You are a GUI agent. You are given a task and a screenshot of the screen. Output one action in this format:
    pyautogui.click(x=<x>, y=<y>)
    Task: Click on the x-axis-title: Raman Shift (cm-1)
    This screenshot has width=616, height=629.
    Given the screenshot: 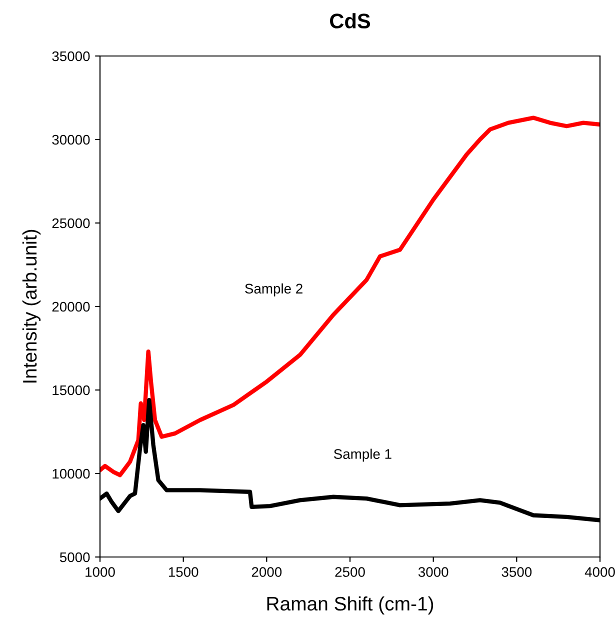 What is the action you would take?
    pyautogui.click(x=350, y=605)
    